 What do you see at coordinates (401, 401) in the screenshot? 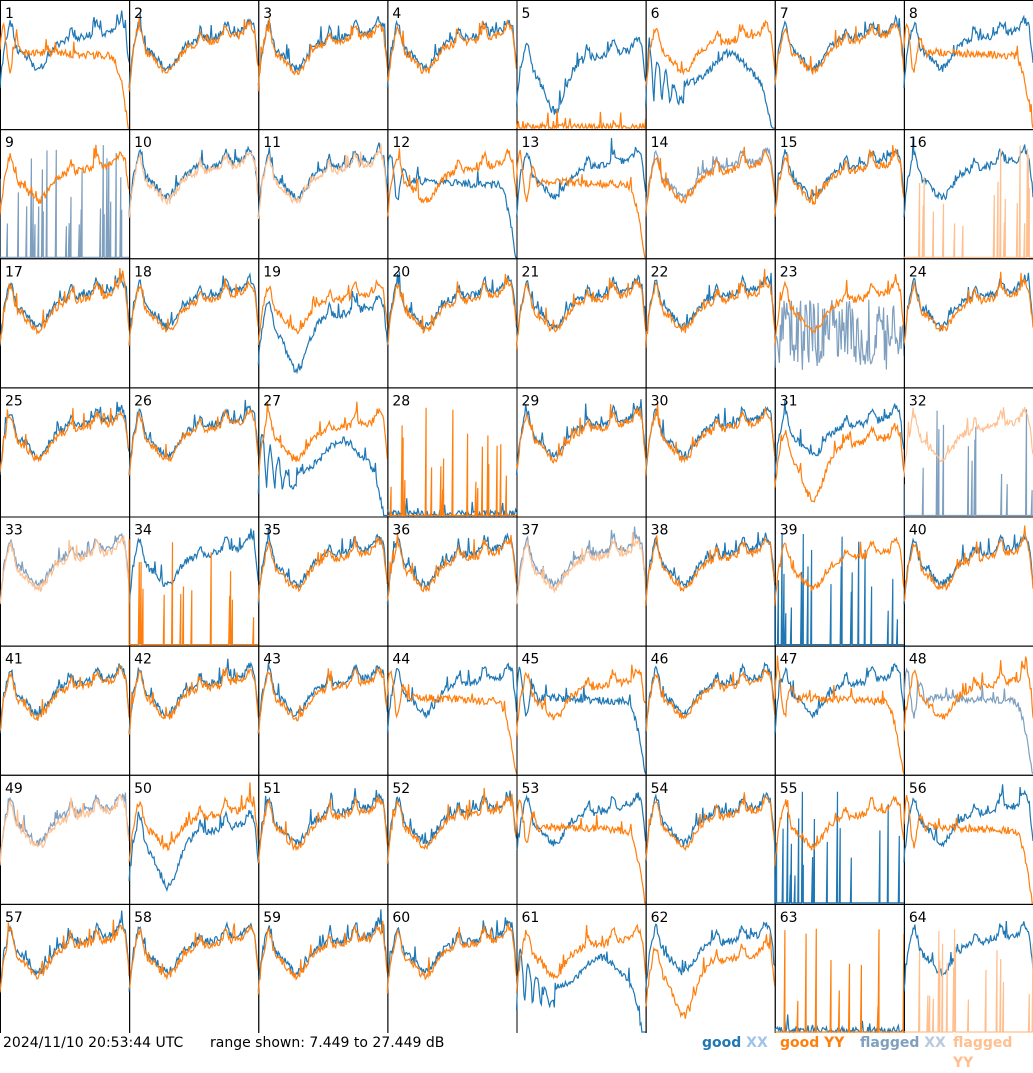
I see `panel-label: 28` at bounding box center [401, 401].